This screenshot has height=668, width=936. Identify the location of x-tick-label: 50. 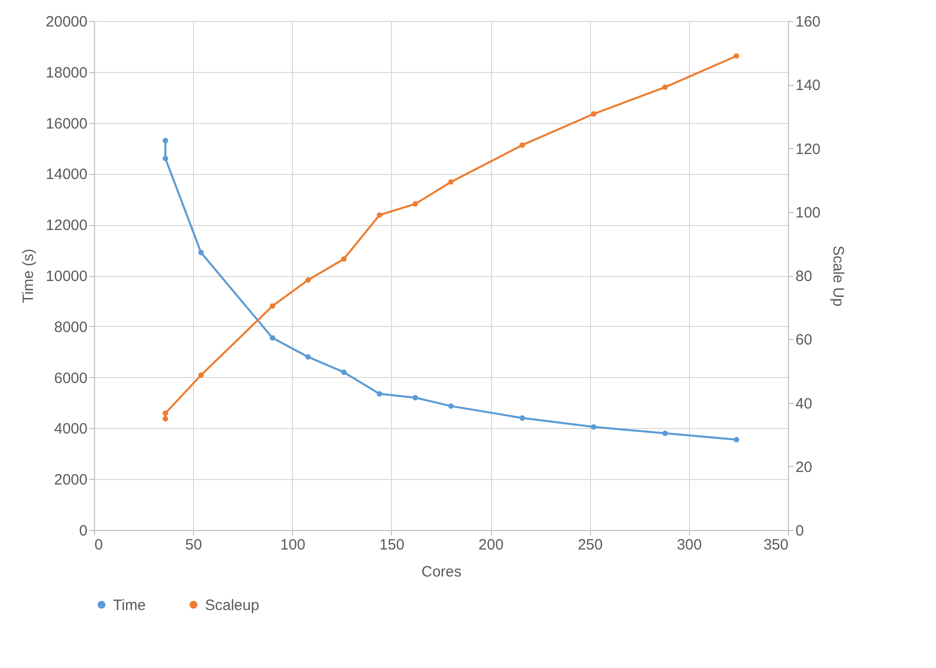
(193, 545).